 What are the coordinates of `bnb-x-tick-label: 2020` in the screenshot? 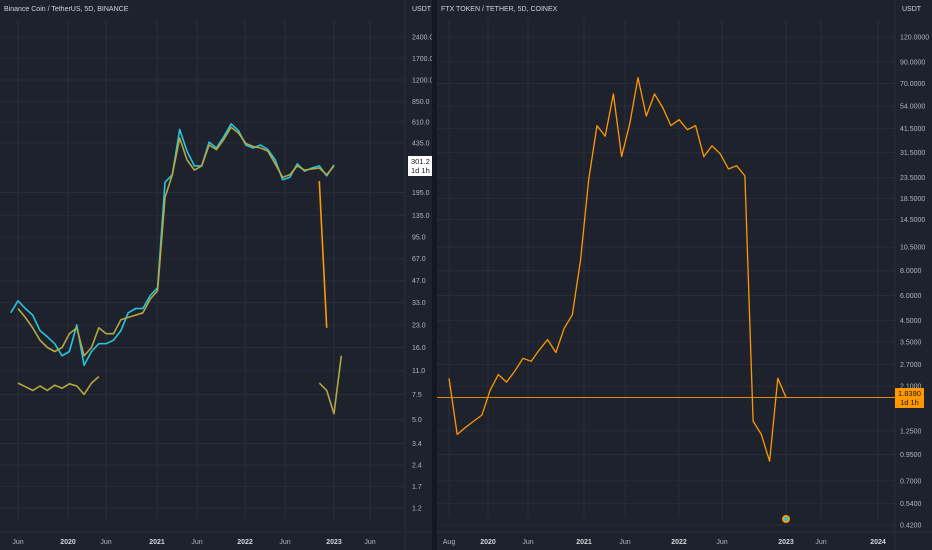 It's located at (68, 542).